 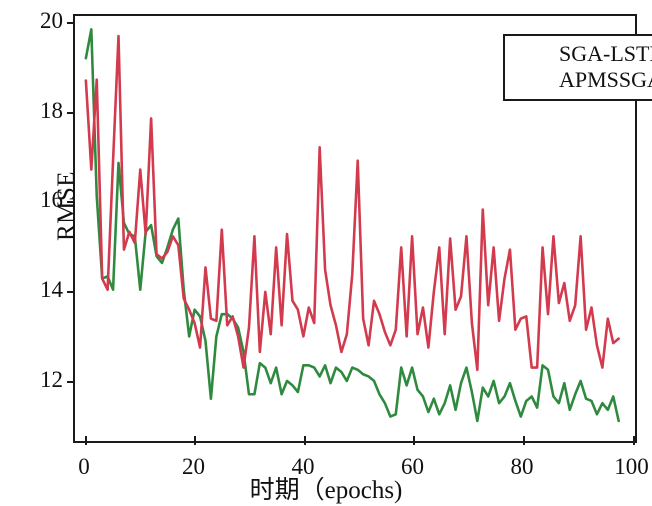 What do you see at coordinates (66, 206) in the screenshot?
I see `y-axis-title: RMSE` at bounding box center [66, 206].